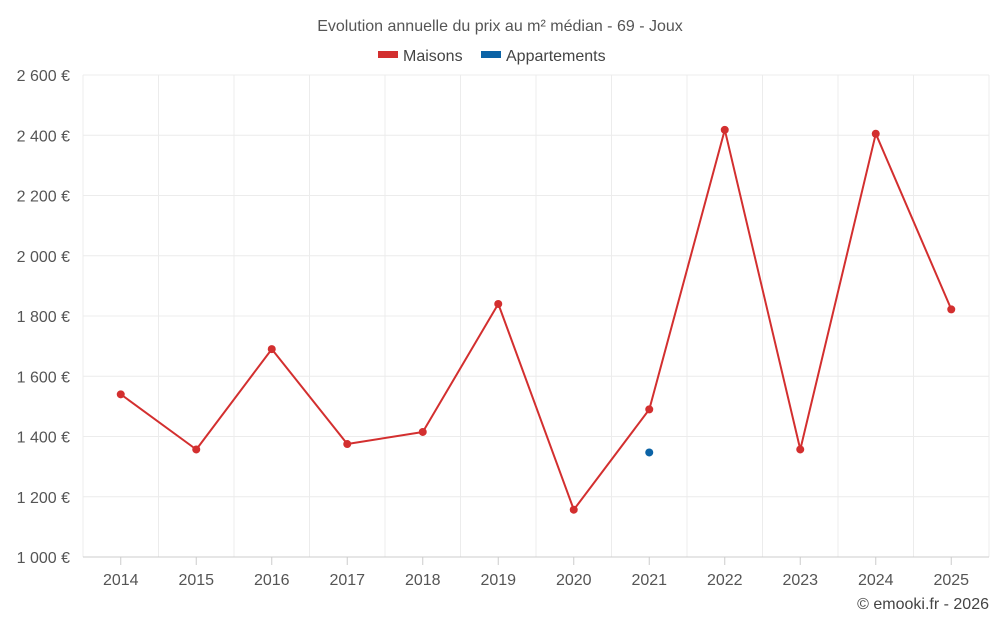 Image resolution: width=1000 pixels, height=625 pixels. What do you see at coordinates (121, 580) in the screenshot?
I see `x-tick-label: 2014` at bounding box center [121, 580].